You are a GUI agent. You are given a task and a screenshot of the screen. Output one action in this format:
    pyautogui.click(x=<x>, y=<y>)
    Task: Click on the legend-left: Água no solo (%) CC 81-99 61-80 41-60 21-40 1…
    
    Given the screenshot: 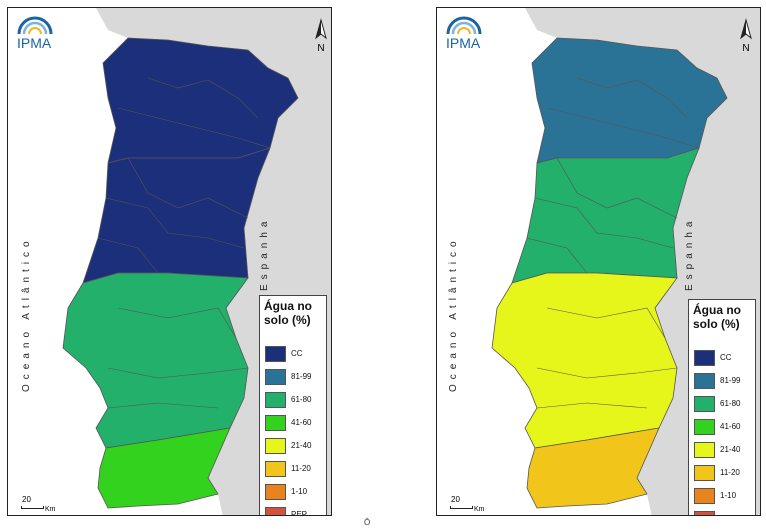 What is the action you would take?
    pyautogui.click(x=293, y=405)
    